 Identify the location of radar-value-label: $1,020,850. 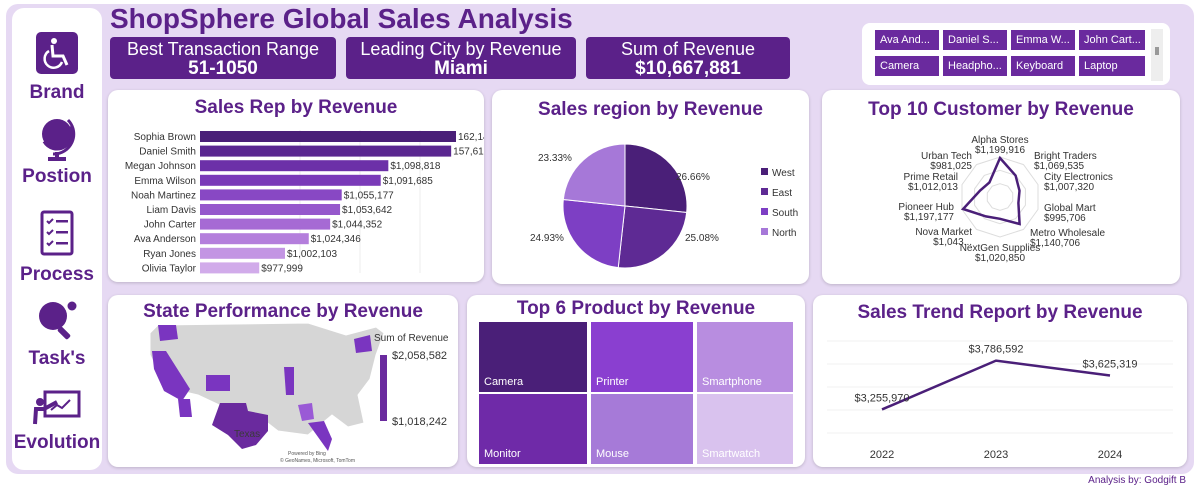
(1000, 258).